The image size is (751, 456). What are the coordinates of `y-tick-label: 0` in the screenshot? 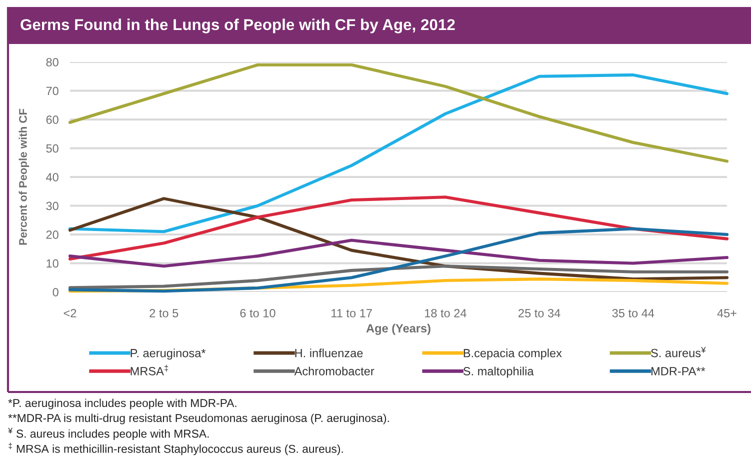 It's located at (55, 292).